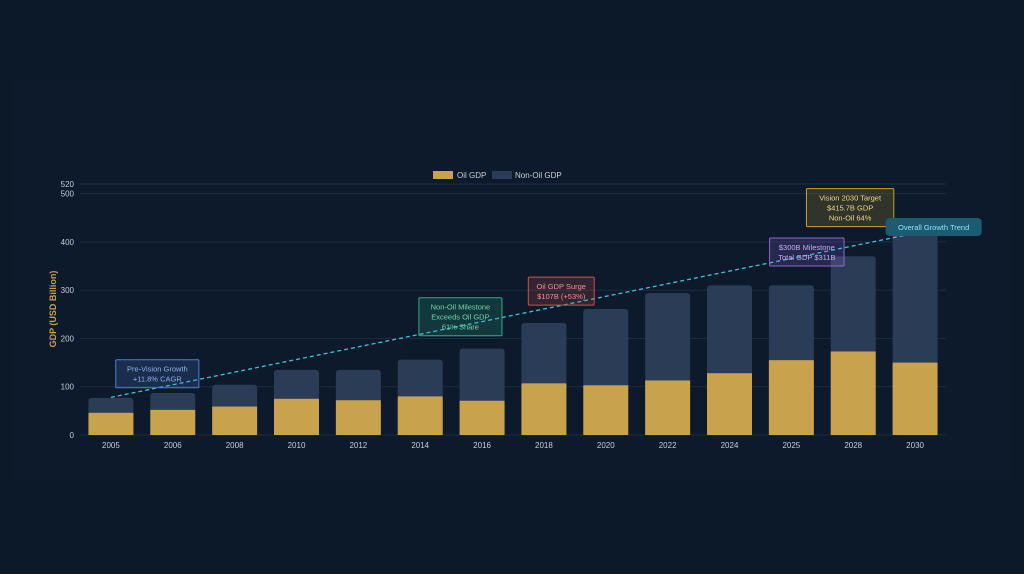 This screenshot has height=574, width=1024. I want to click on y-tick-label: 500, so click(68, 194).